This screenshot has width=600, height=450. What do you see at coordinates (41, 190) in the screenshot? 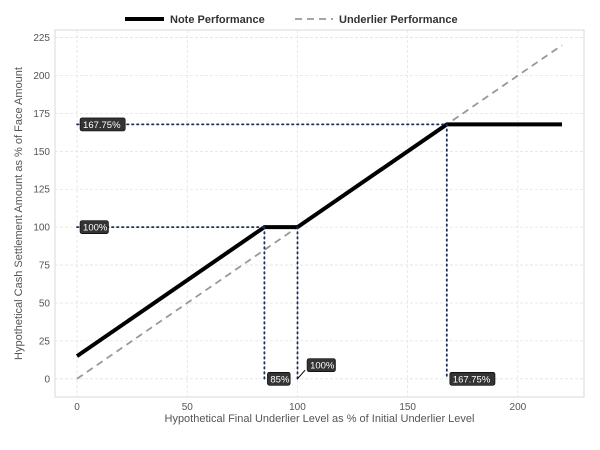
I see `y-tick-label: 125` at bounding box center [41, 190].